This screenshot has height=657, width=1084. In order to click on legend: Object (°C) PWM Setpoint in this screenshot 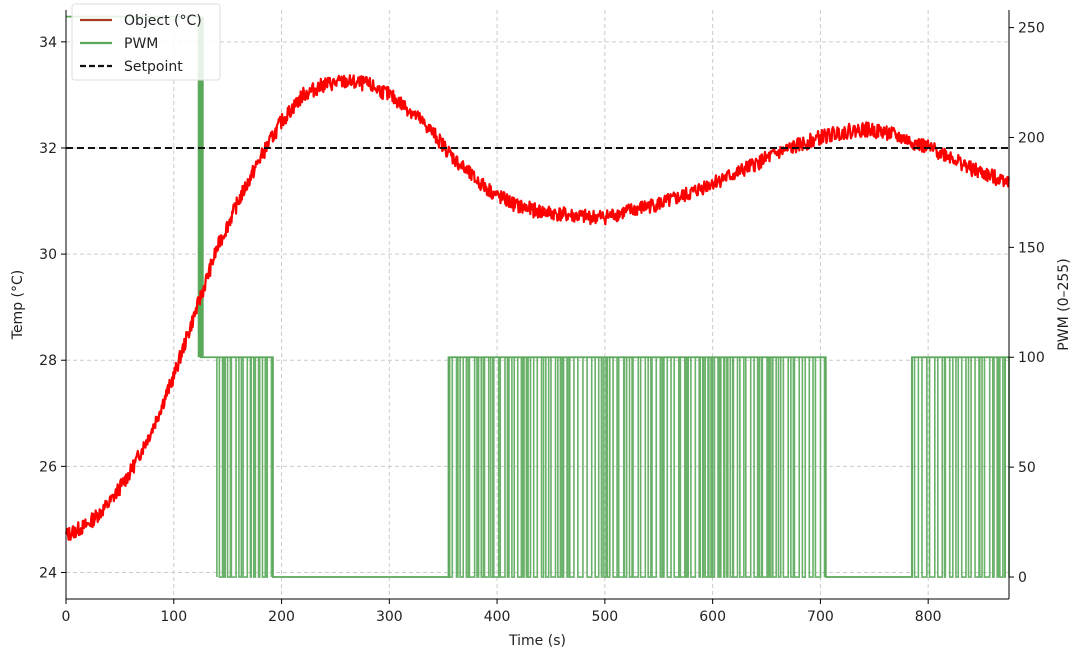, I will do `click(146, 42)`.